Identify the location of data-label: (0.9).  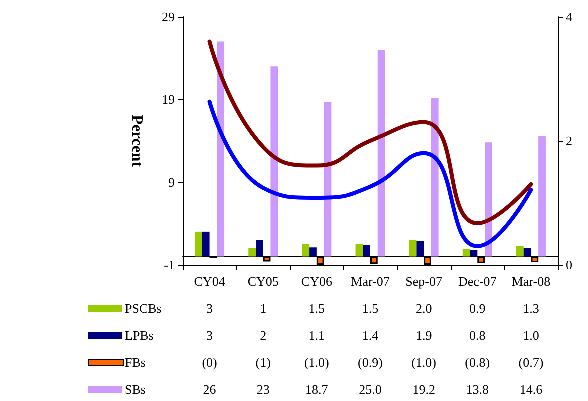
(370, 363).